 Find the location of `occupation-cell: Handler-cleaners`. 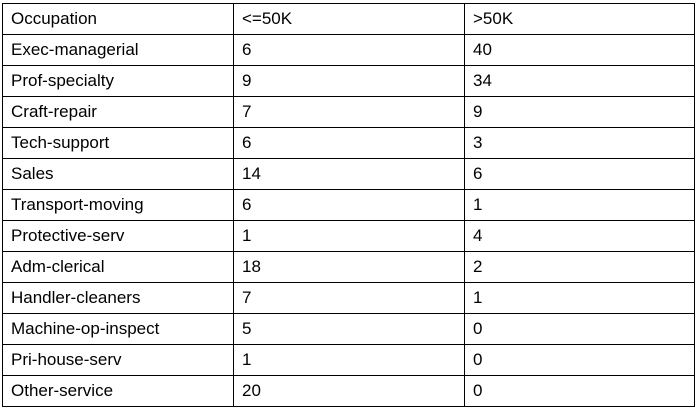

occupation-cell: Handler-cleaners is located at coordinates (118, 298).